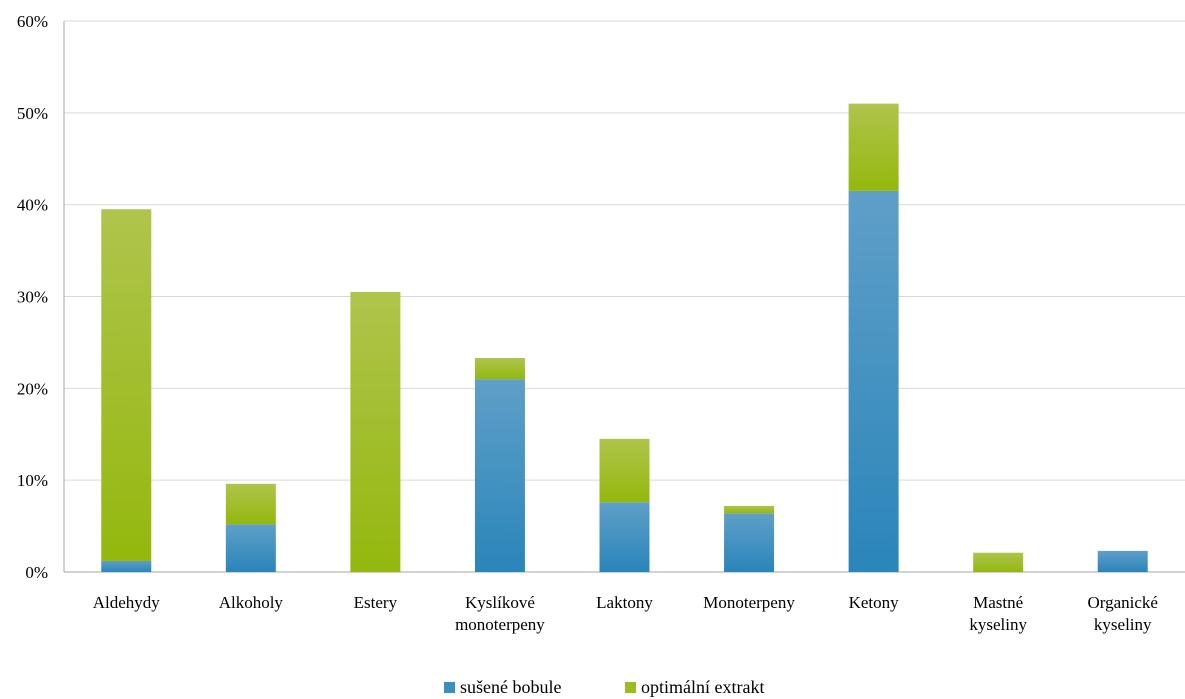 The width and height of the screenshot is (1185, 699). What do you see at coordinates (510, 687) in the screenshot?
I see `legend-label-dried-berries: sušené bobule` at bounding box center [510, 687].